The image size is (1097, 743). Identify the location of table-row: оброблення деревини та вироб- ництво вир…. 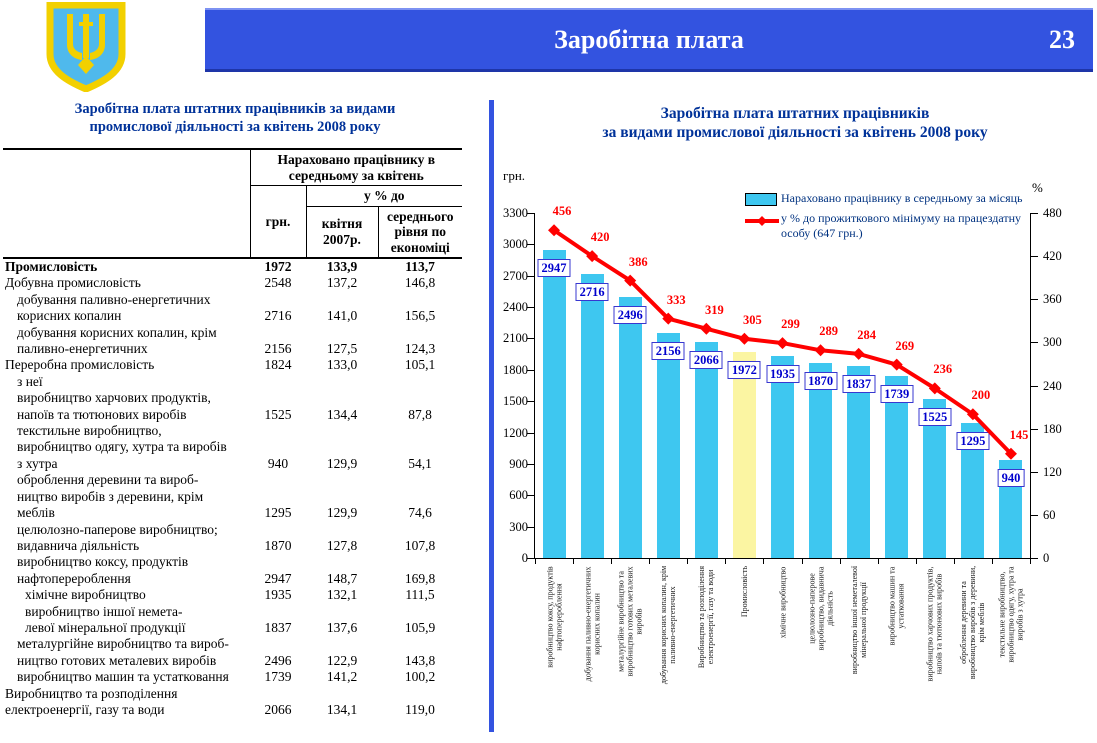
(232, 496).